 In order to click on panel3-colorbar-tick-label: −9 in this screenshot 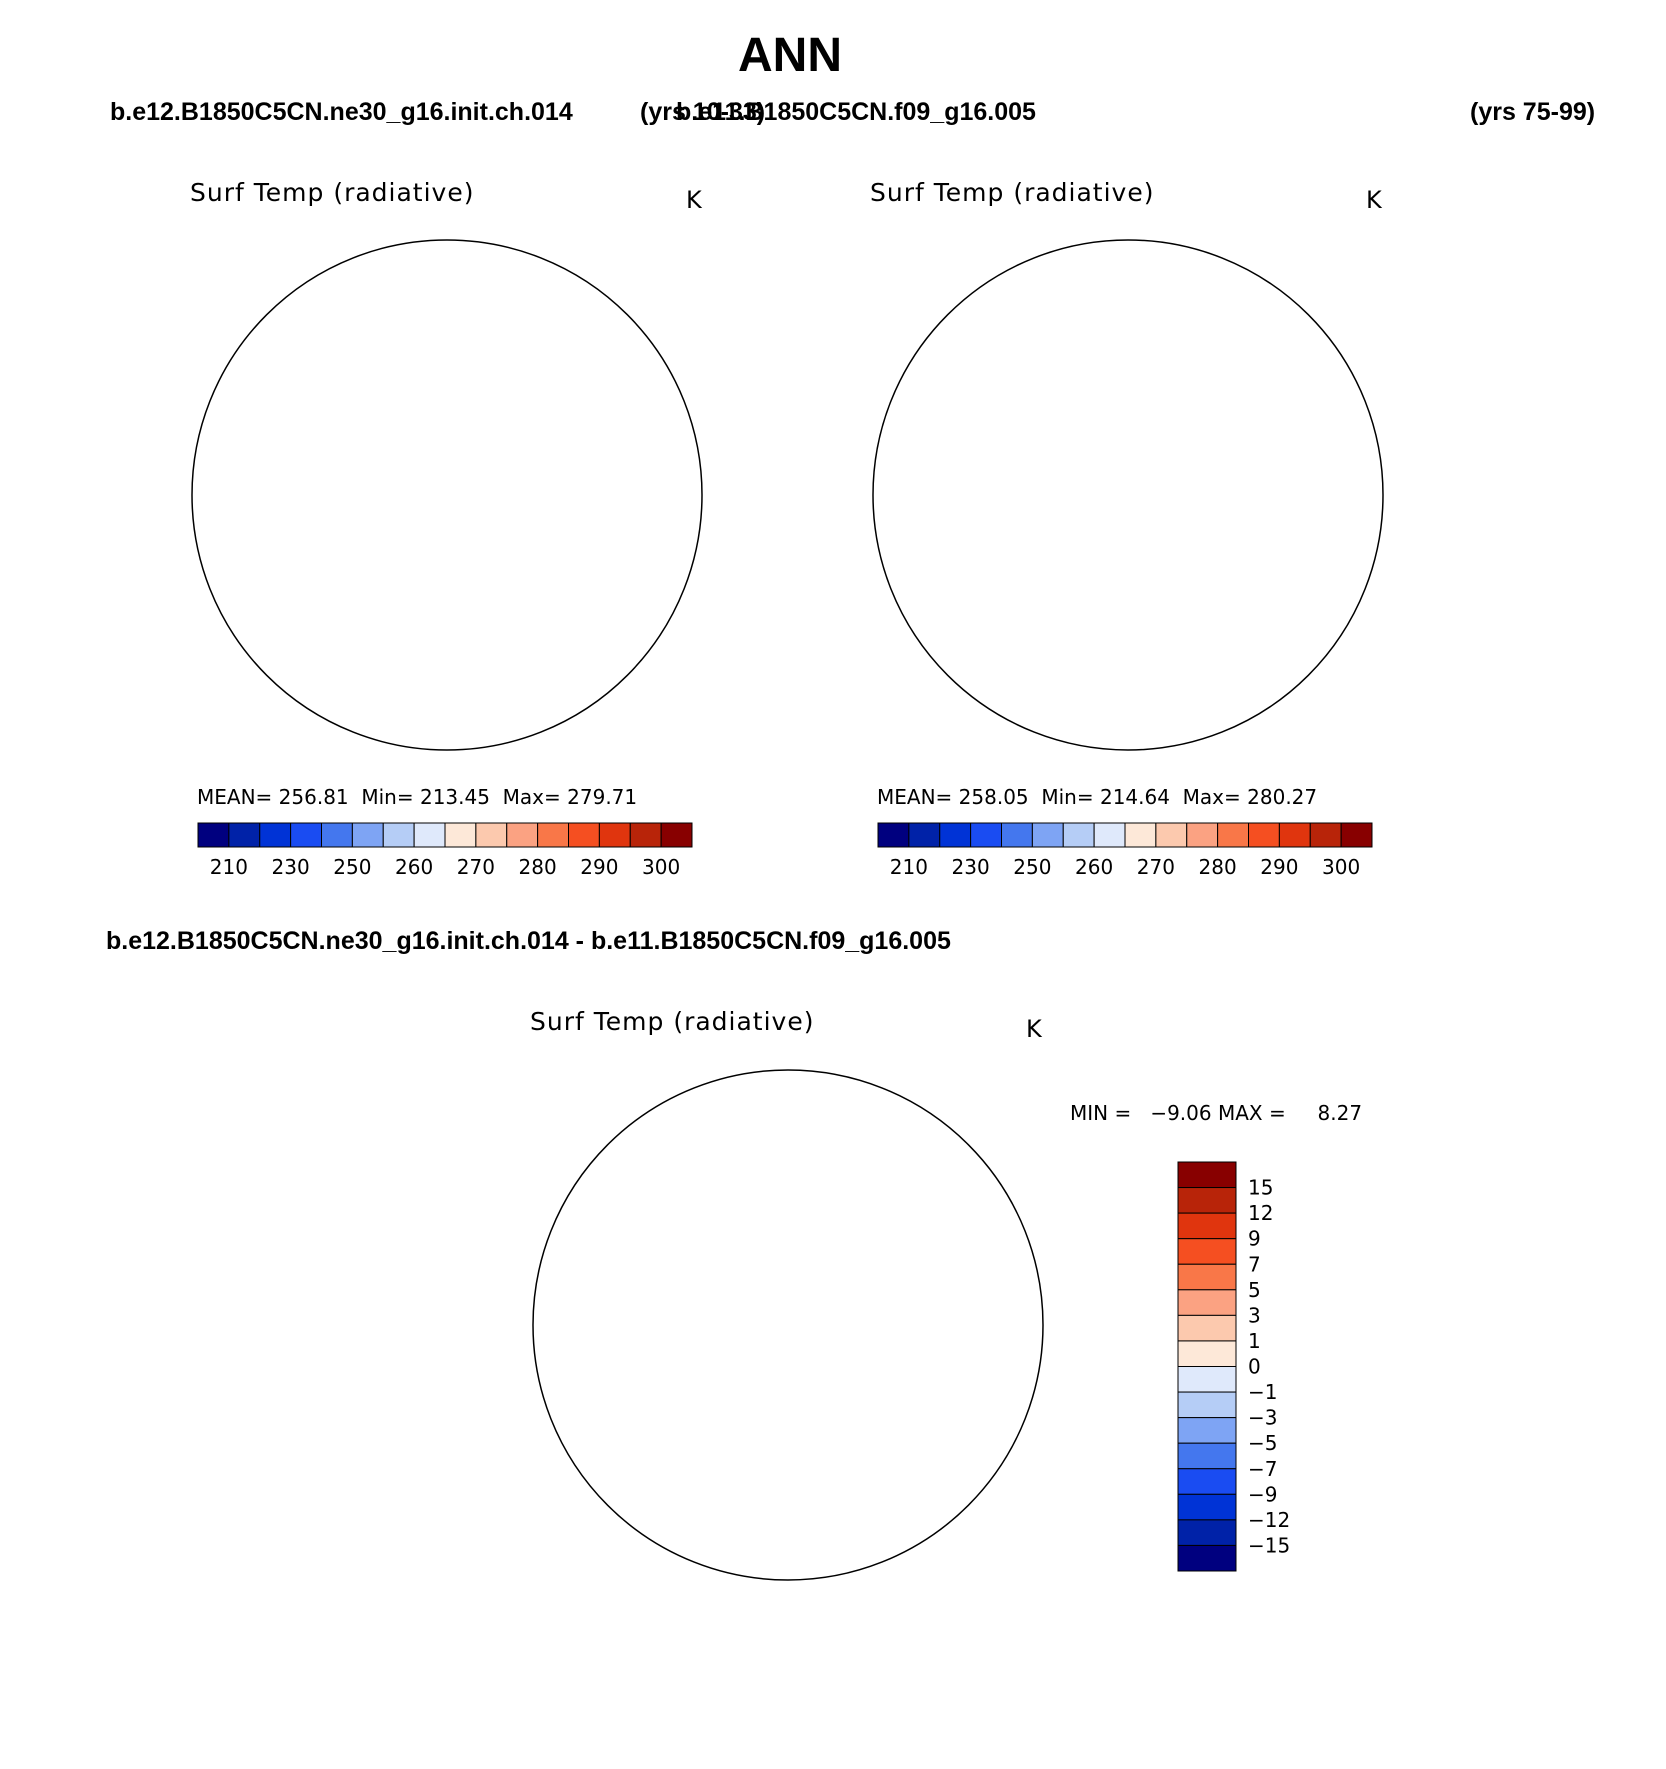, I will do `click(1262, 1494)`.